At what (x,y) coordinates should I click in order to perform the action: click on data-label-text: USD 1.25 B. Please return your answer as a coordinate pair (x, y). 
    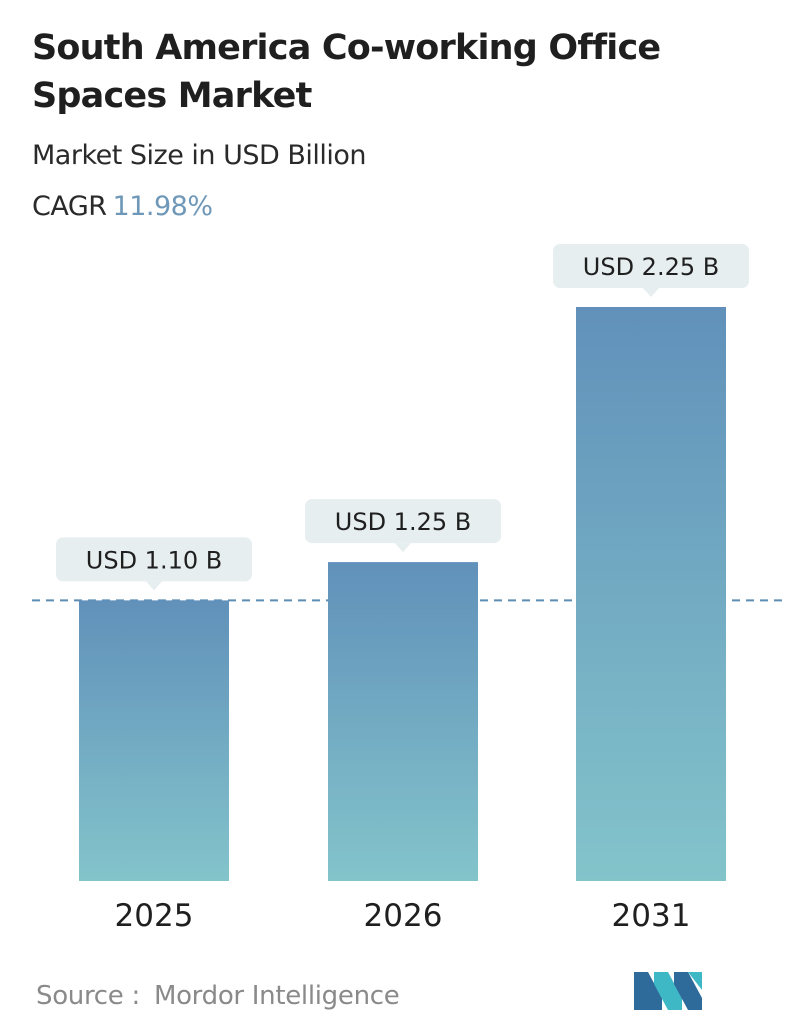
    Looking at the image, I should click on (403, 522).